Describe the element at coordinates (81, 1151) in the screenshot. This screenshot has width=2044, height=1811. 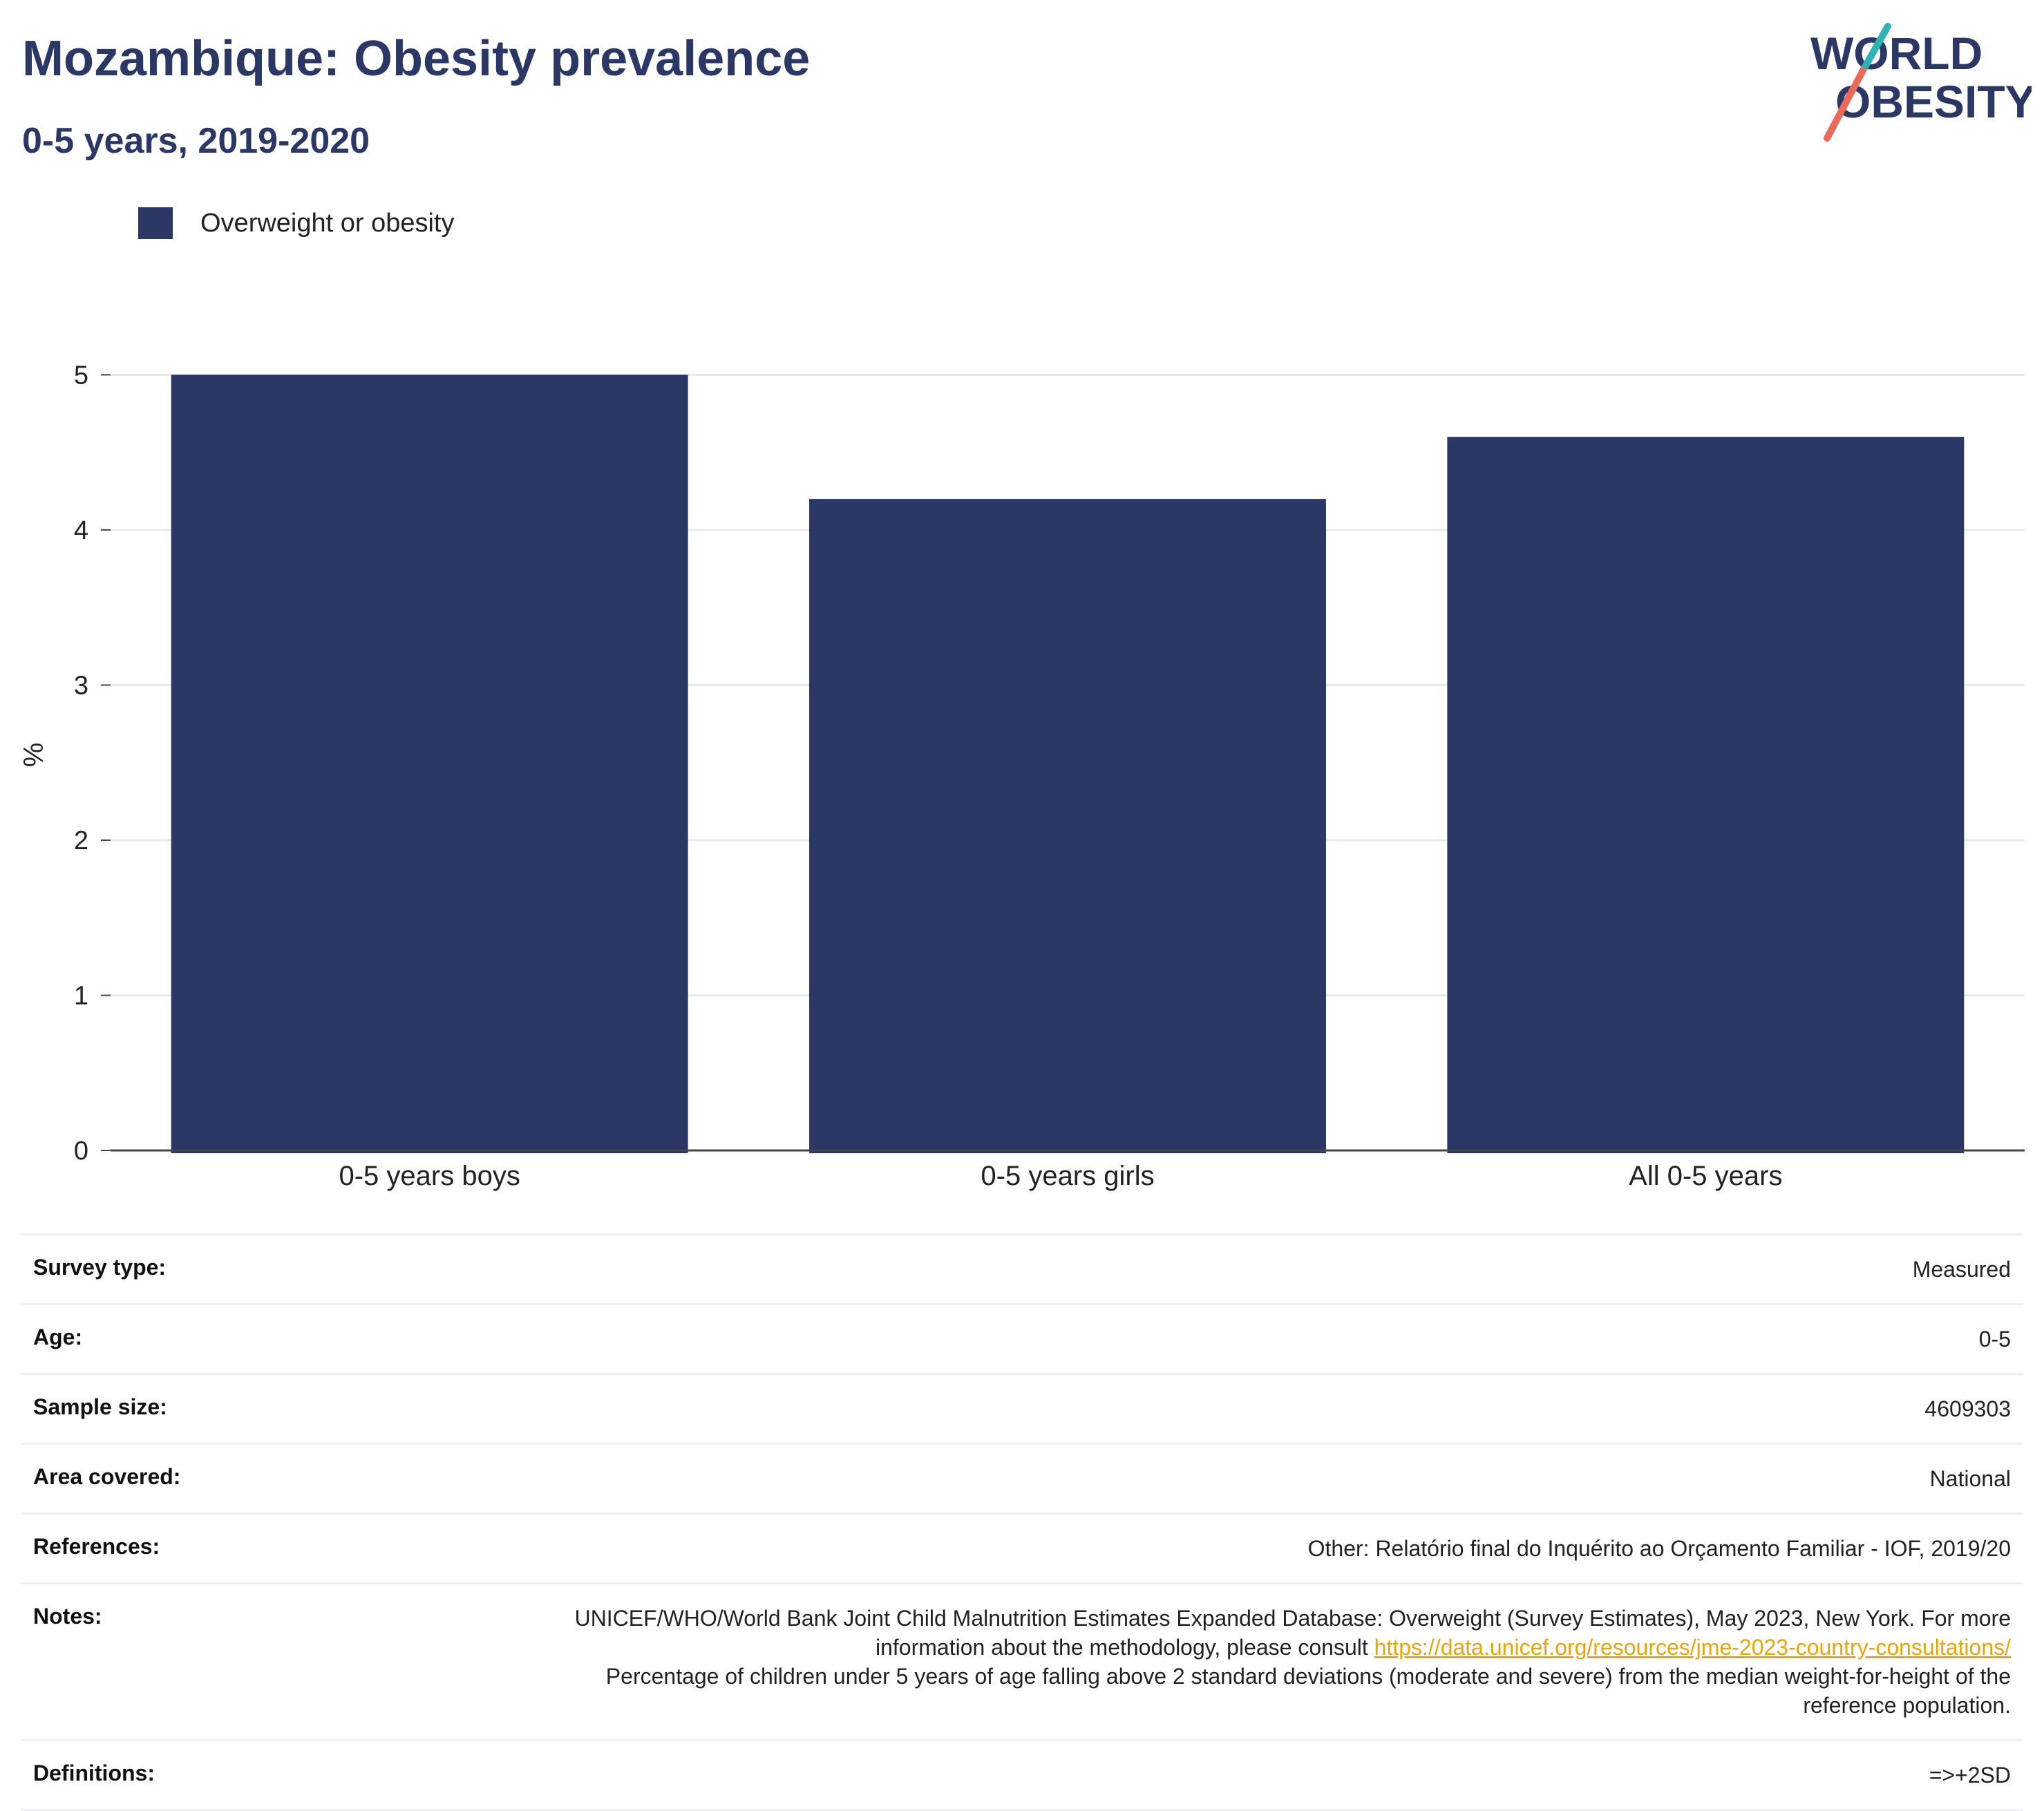
I see `y-tick-label: 0` at that location.